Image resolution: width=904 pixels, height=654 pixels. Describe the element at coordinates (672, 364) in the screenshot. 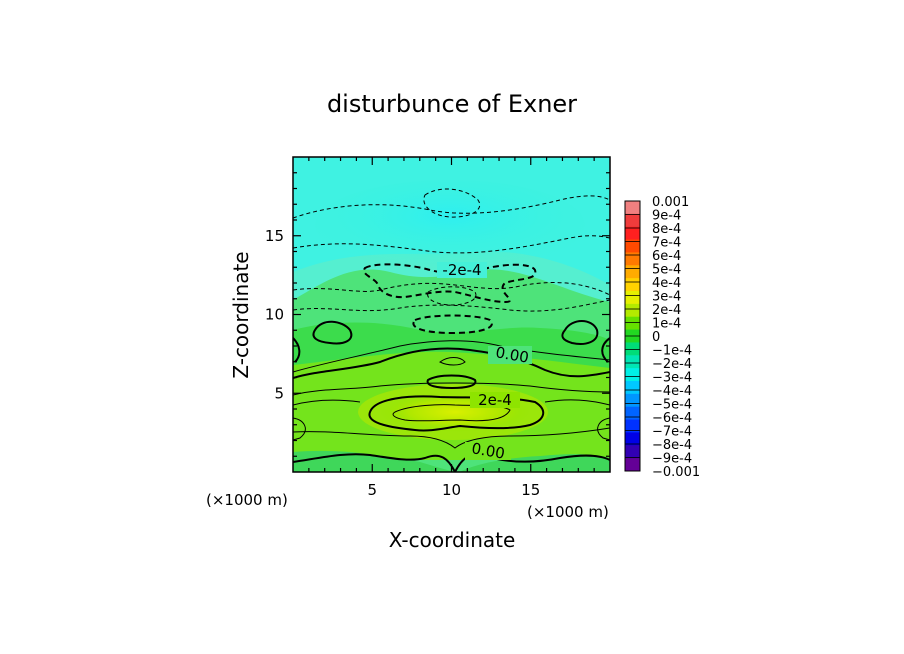

I see `colorbar-label: −2e-4` at that location.